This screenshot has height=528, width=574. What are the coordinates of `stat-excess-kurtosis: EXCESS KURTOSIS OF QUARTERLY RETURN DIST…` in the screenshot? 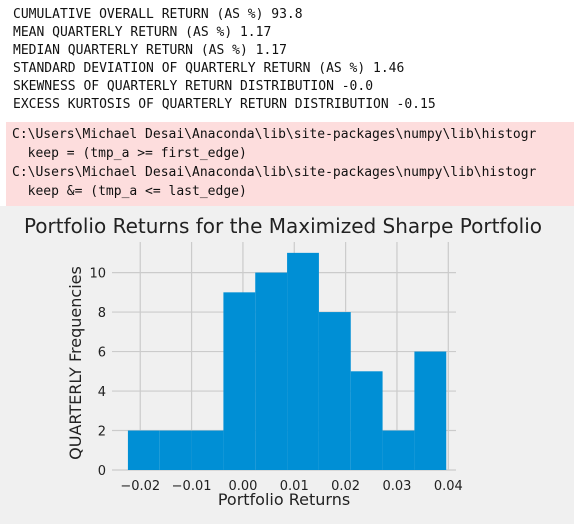 It's located at (224, 104).